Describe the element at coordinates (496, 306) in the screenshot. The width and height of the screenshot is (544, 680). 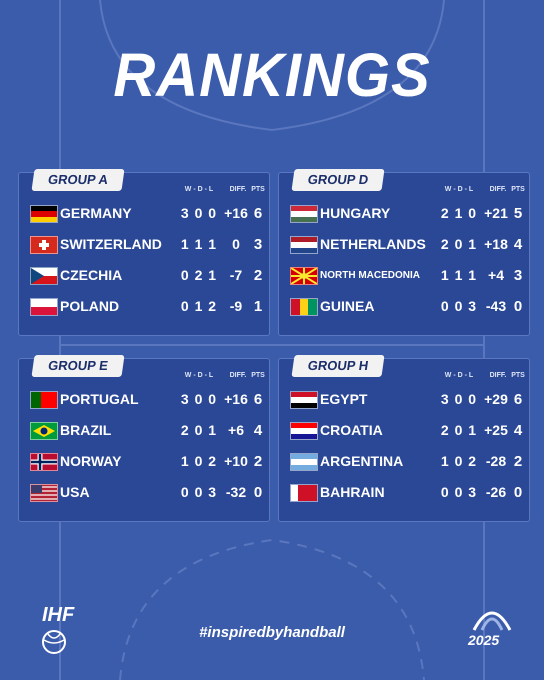
I see `diff: -43` at that location.